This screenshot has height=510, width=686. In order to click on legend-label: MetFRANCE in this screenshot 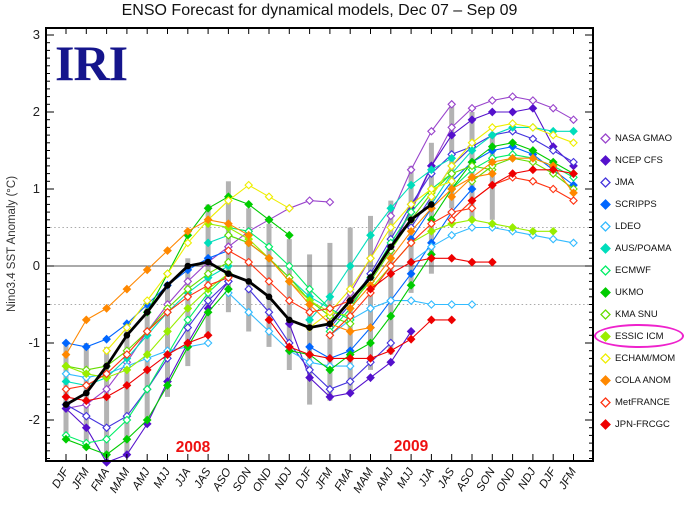, I will do `click(642, 402)`.